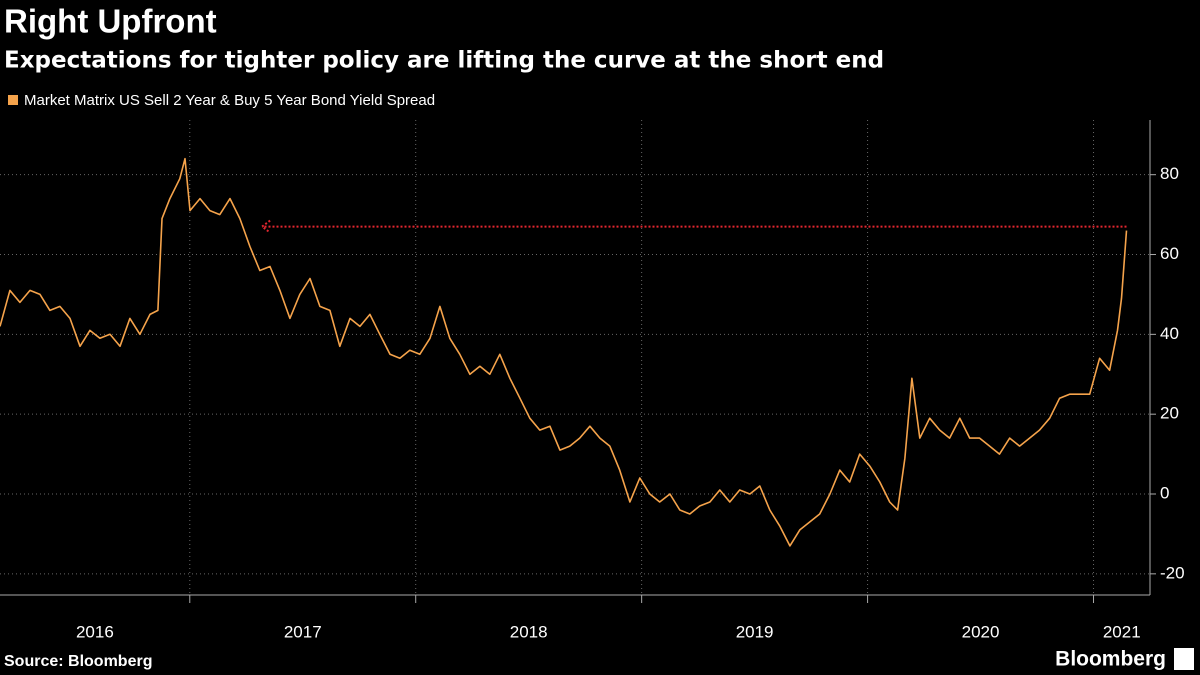 Image resolution: width=1200 pixels, height=675 pixels. I want to click on x-tick-label: 2018, so click(529, 631).